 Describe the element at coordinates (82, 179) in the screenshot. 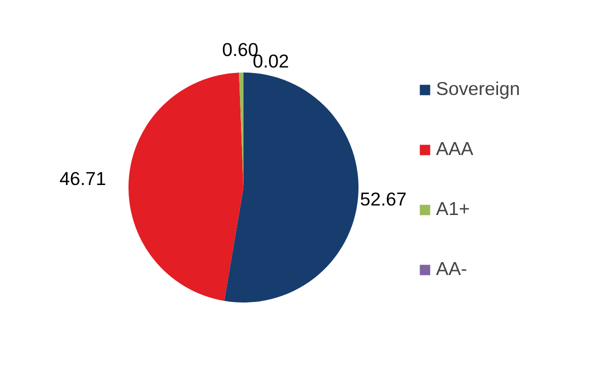

I see `data-label: 46.71` at that location.